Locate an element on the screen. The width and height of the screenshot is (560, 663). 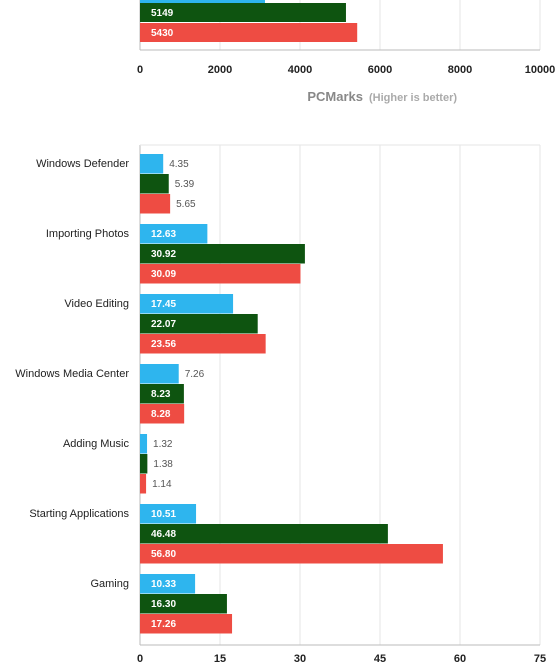
bar-value-label: 4.35 is located at coordinates (179, 164).